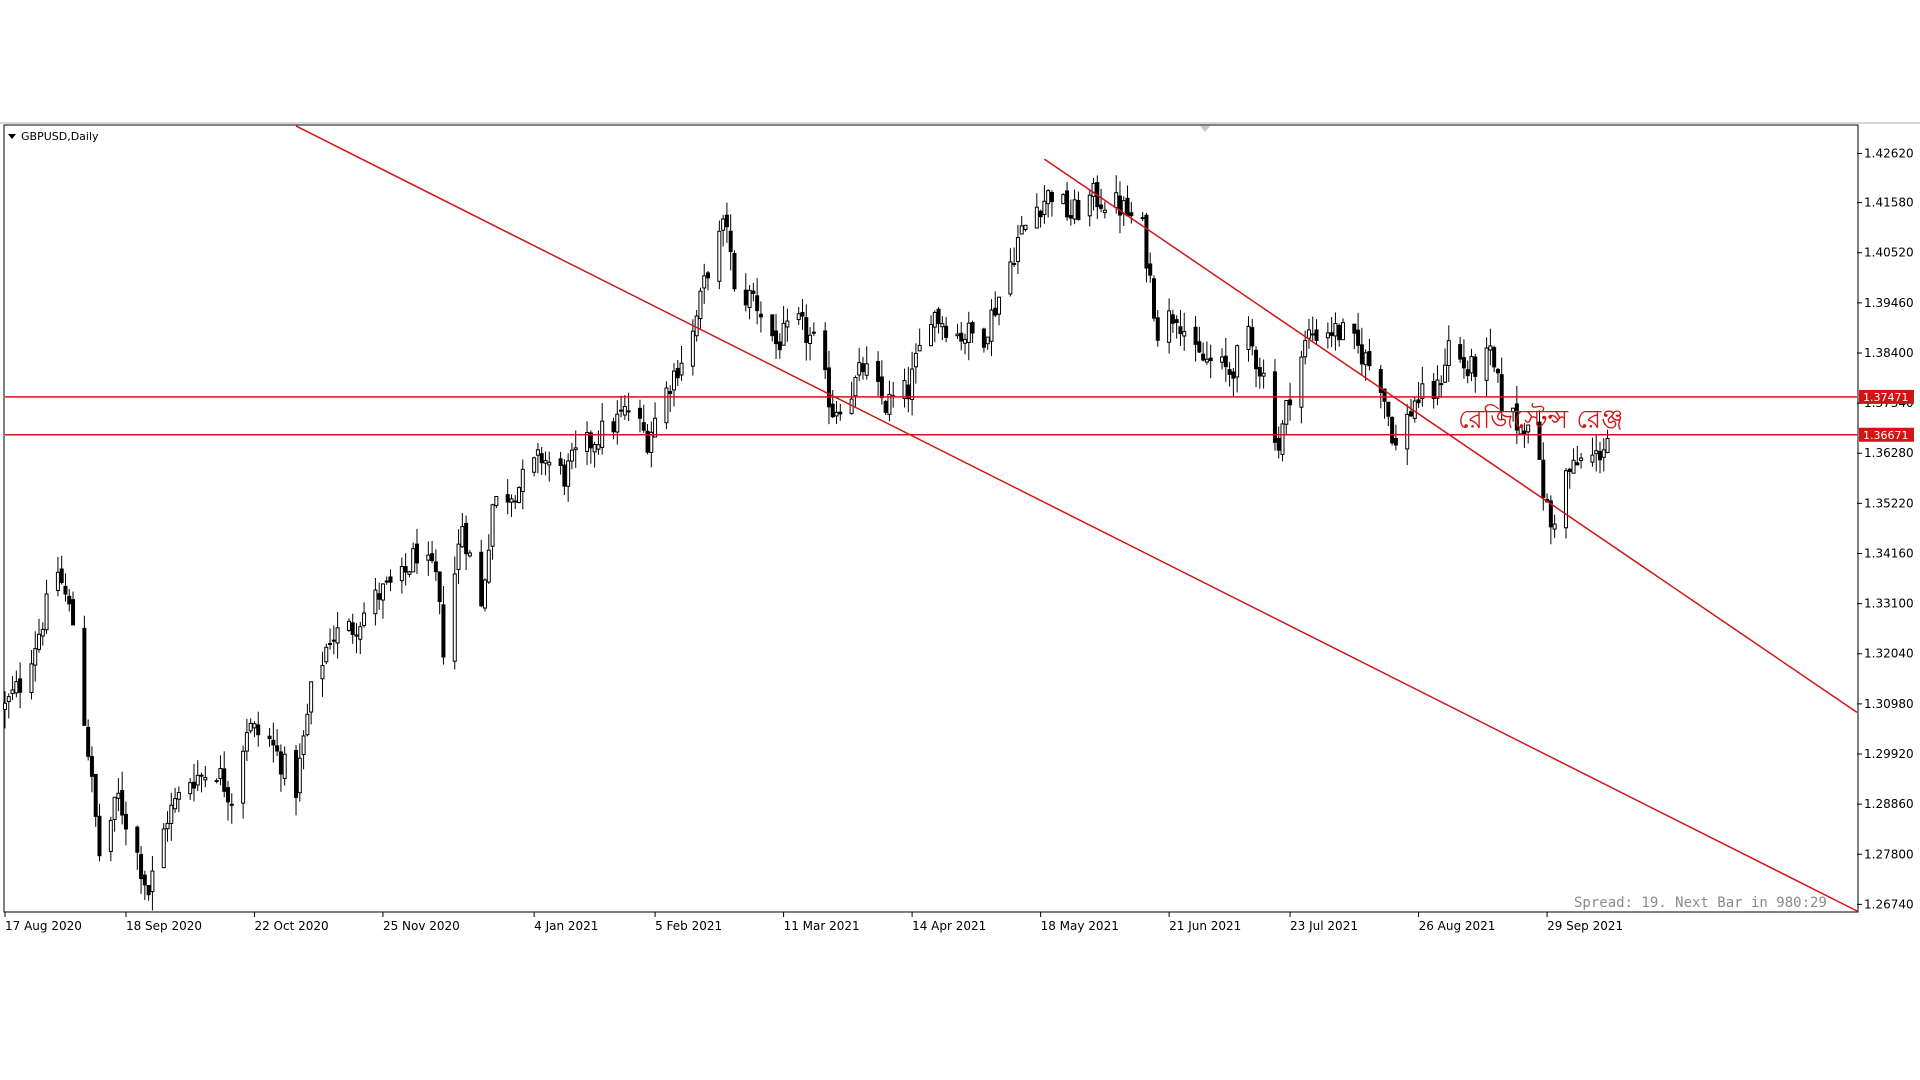 The height and width of the screenshot is (1080, 1920). I want to click on price-line-label: 1.37471, so click(1886, 396).